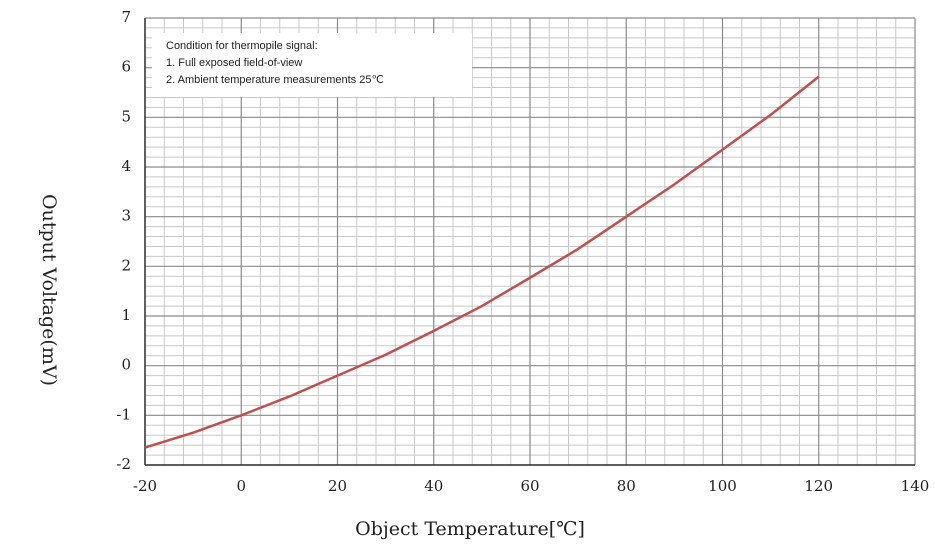  What do you see at coordinates (529, 486) in the screenshot?
I see `x-tick-label: 60` at bounding box center [529, 486].